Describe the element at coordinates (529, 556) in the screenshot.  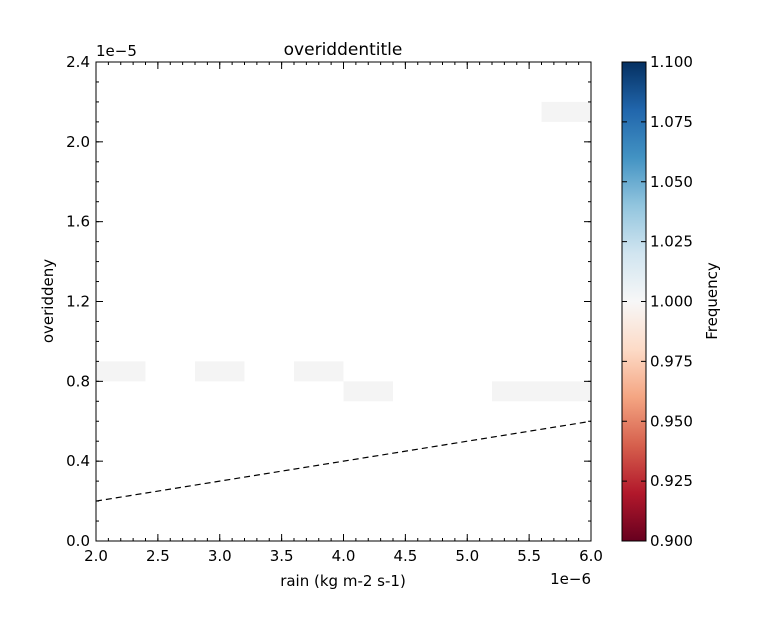
I see `x-tick-label: 5.5` at that location.